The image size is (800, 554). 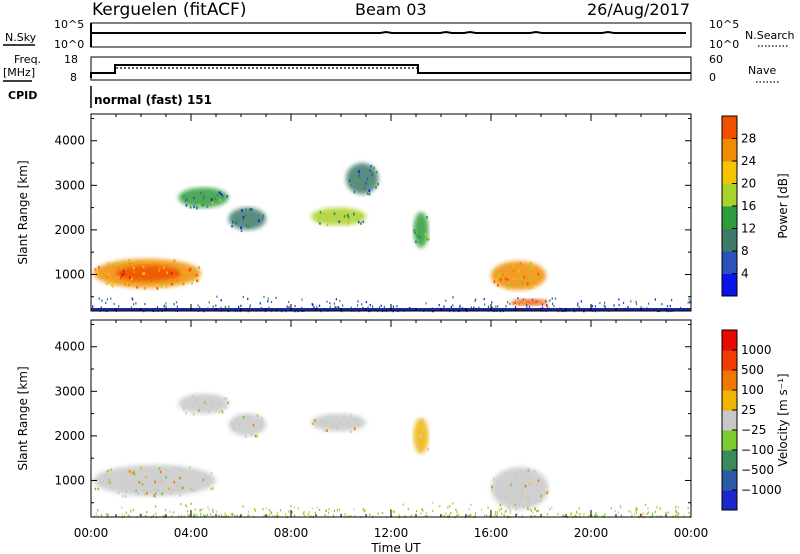 I want to click on y-tick-label: 4000, so click(x=69, y=347).